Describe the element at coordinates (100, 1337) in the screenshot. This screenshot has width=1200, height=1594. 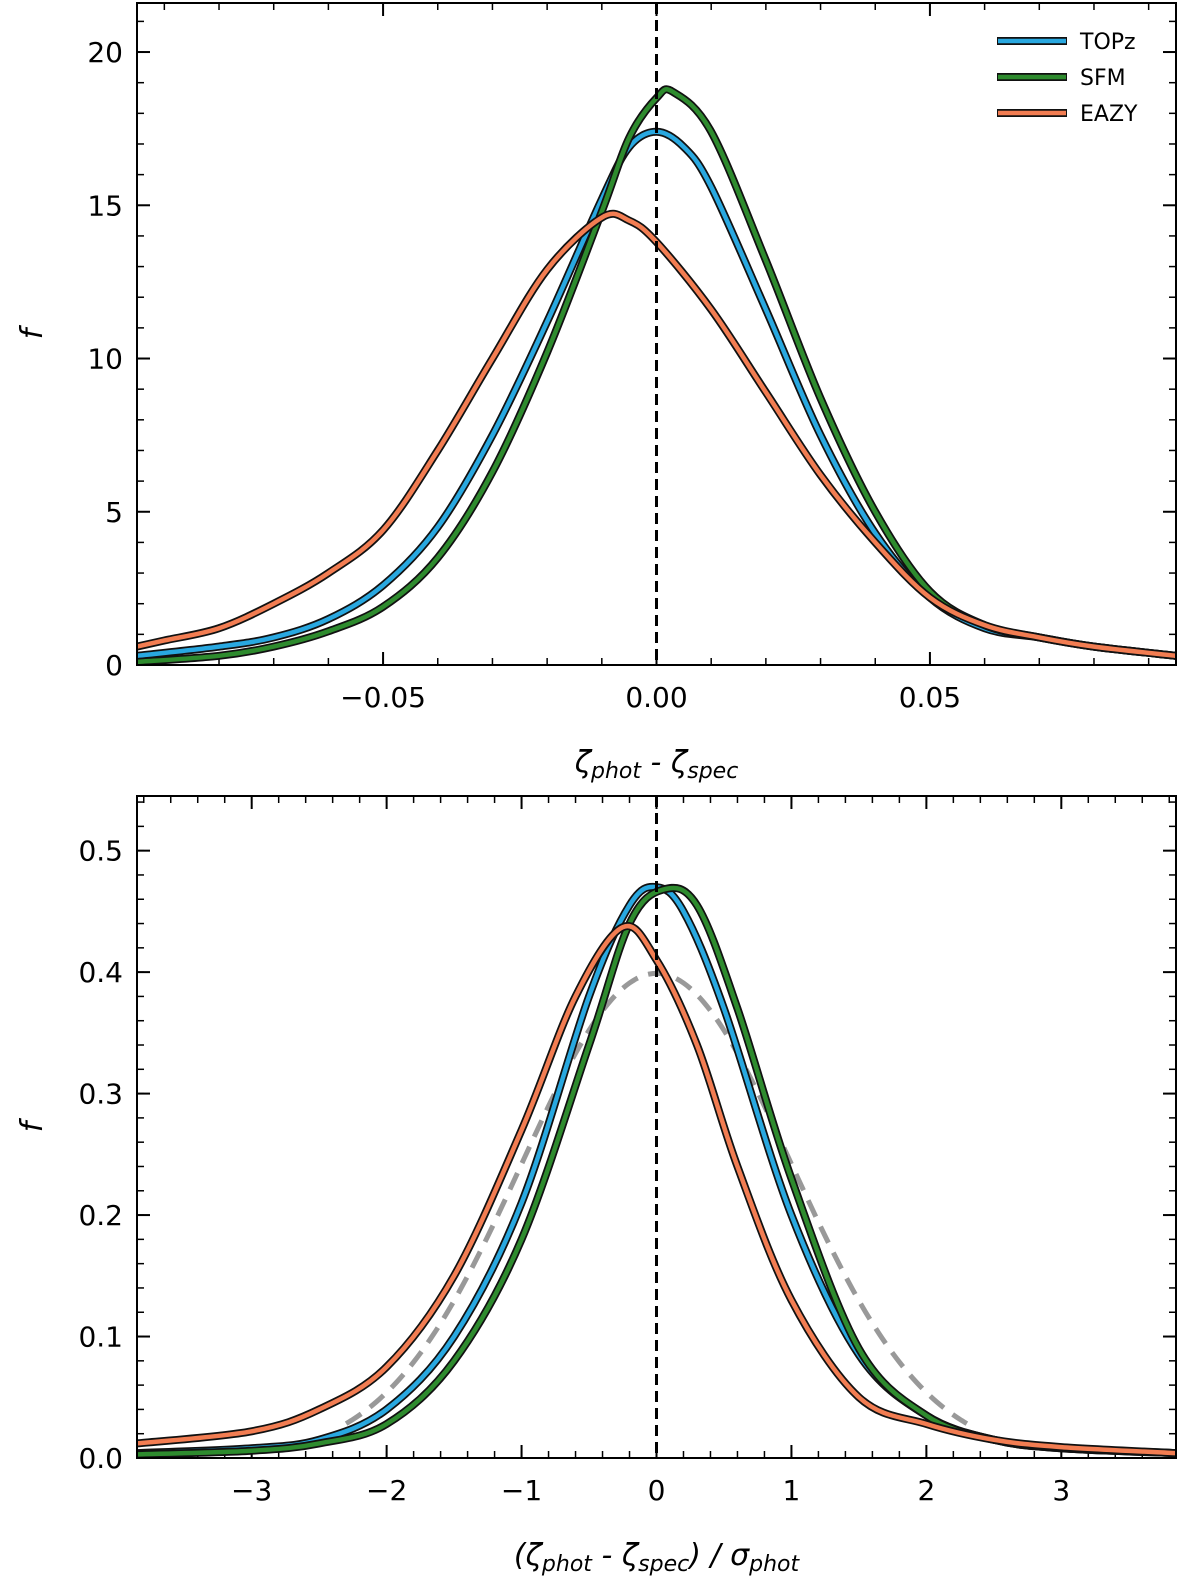
I see `y-tick-label: 0.1` at that location.